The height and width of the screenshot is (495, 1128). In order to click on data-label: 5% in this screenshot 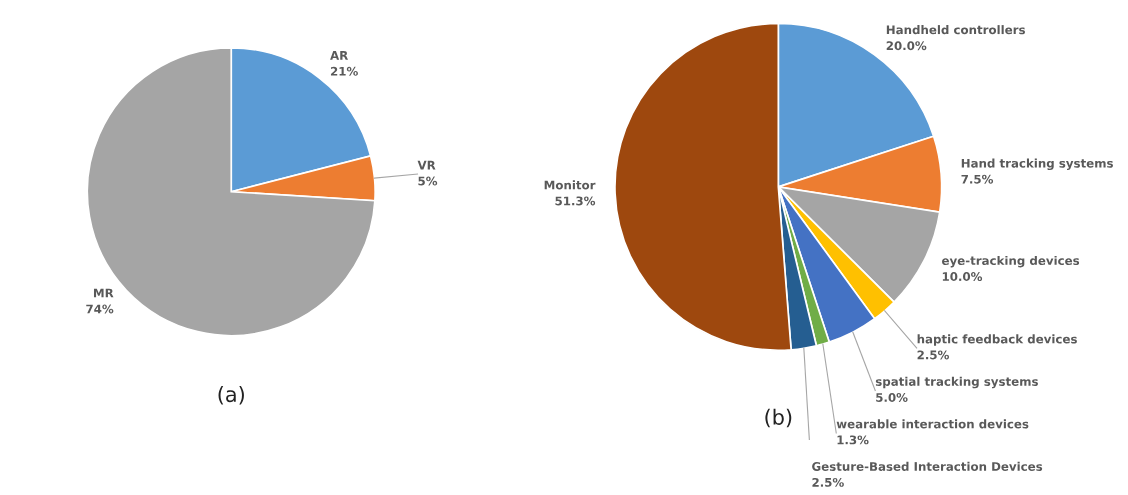, I will do `click(428, 181)`.